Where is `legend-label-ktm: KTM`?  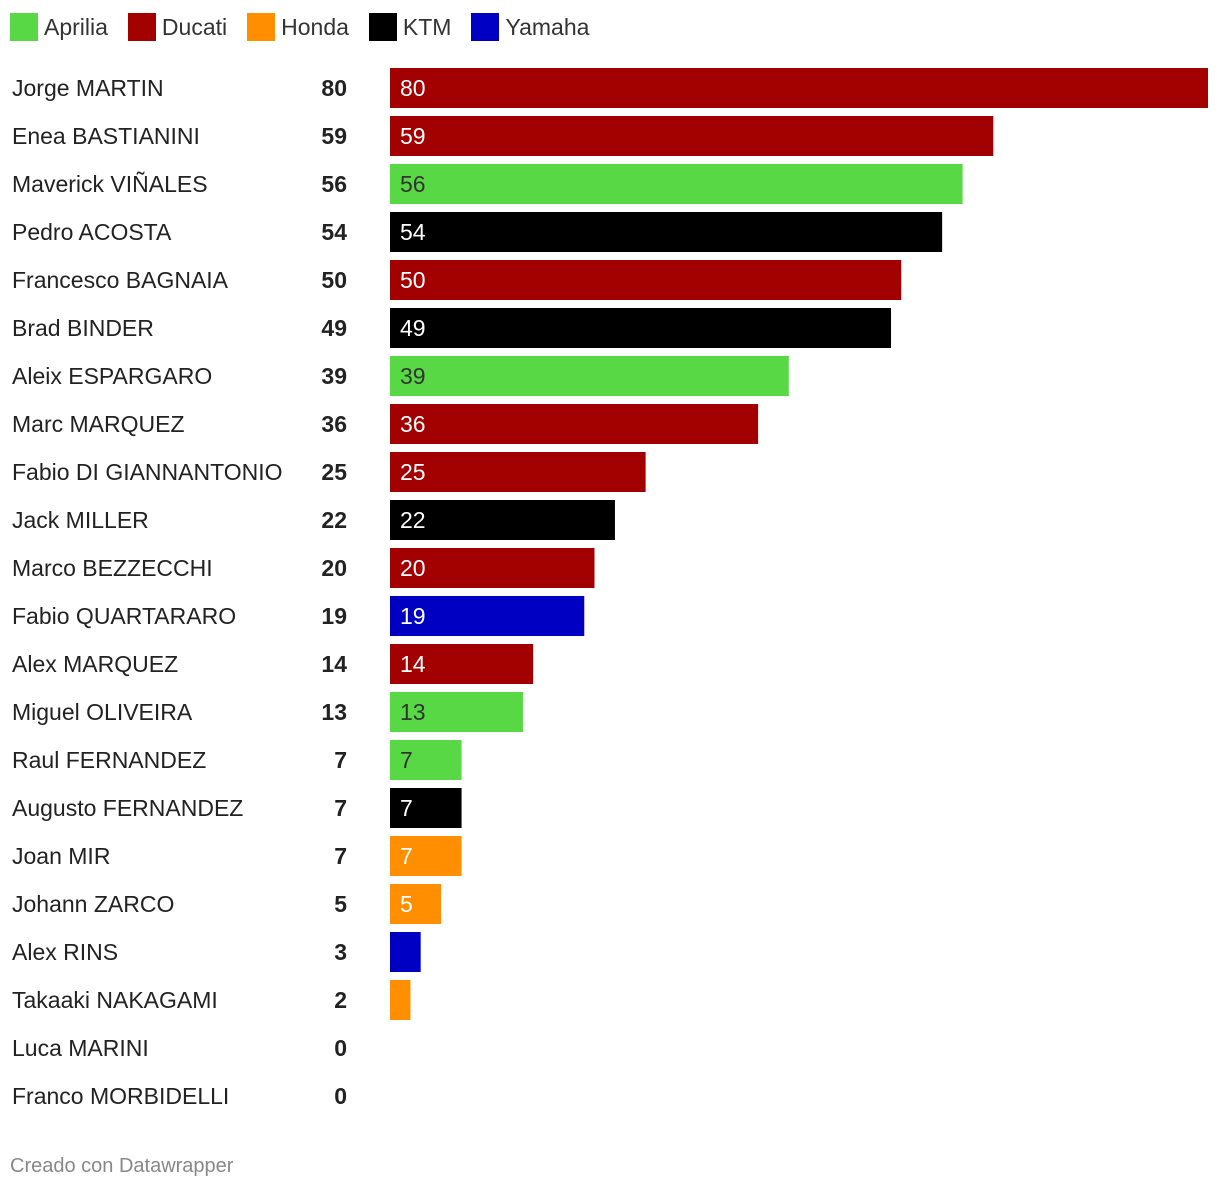
legend-label-ktm: KTM is located at coordinates (427, 26).